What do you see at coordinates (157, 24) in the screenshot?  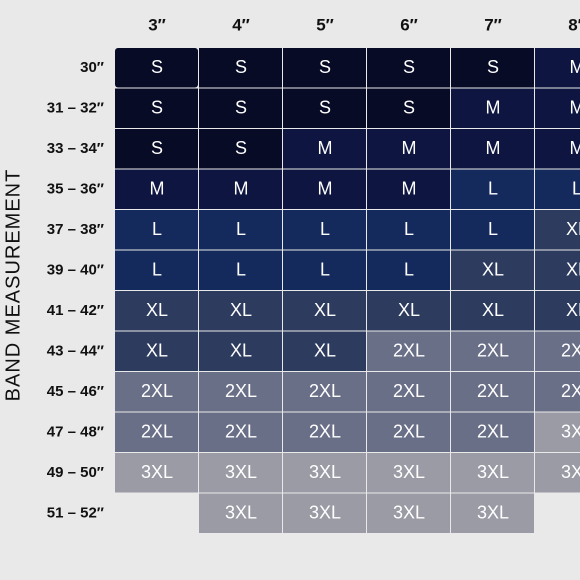 I see `column-header: 3″` at bounding box center [157, 24].